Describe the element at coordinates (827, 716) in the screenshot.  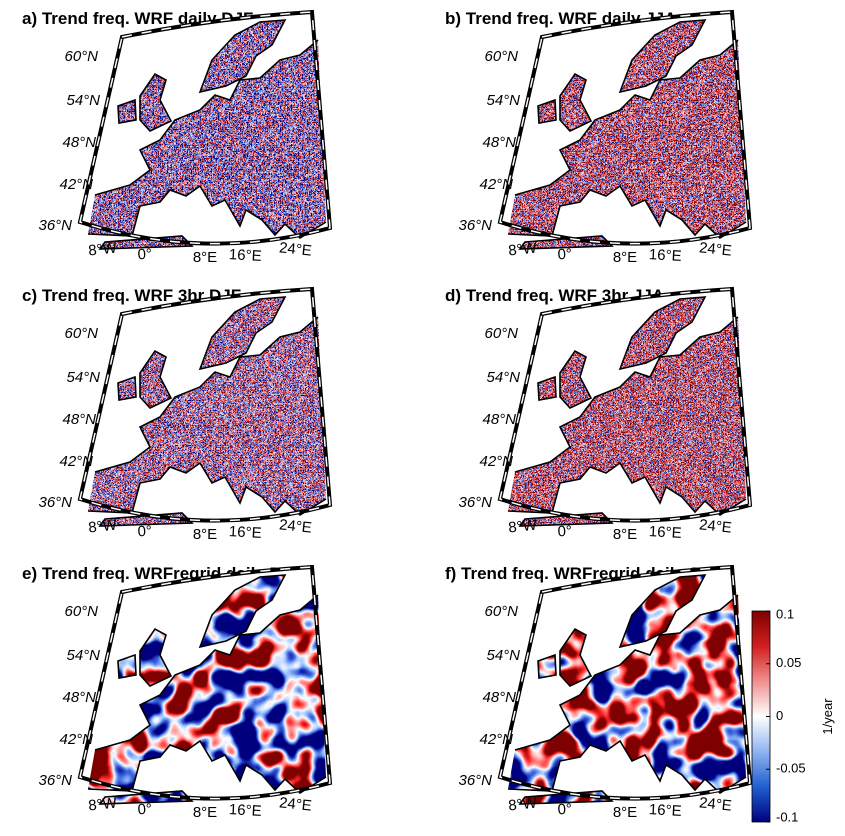
I see `cb-label: 1/year` at that location.